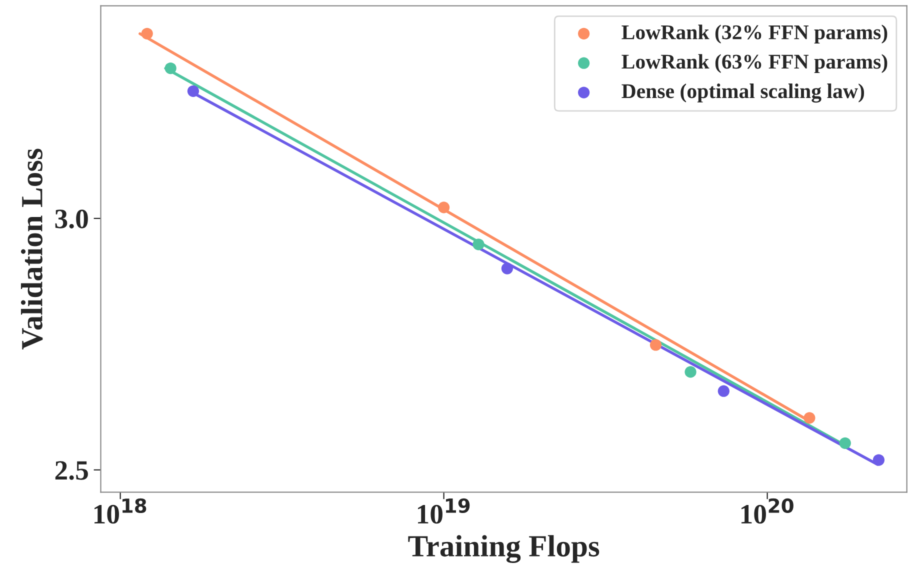  I want to click on legend-label: Dense (optimal scaling law), so click(743, 93).